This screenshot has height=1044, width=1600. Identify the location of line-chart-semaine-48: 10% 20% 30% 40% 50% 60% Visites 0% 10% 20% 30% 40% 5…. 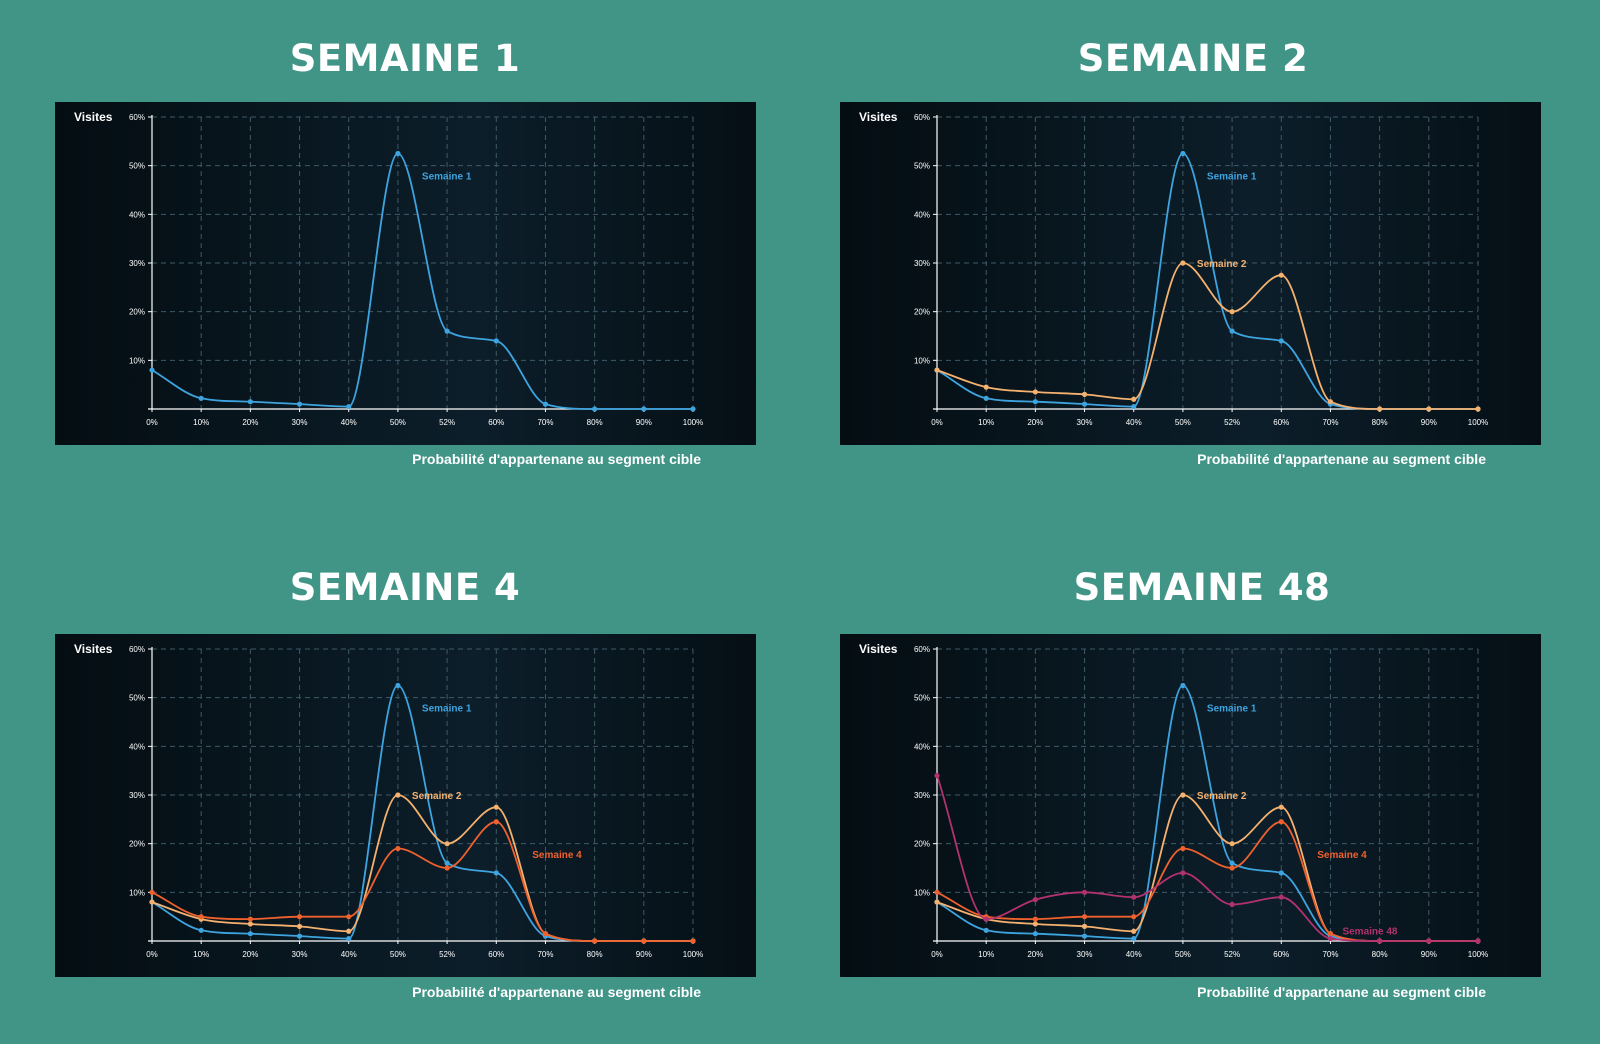
(1173, 800).